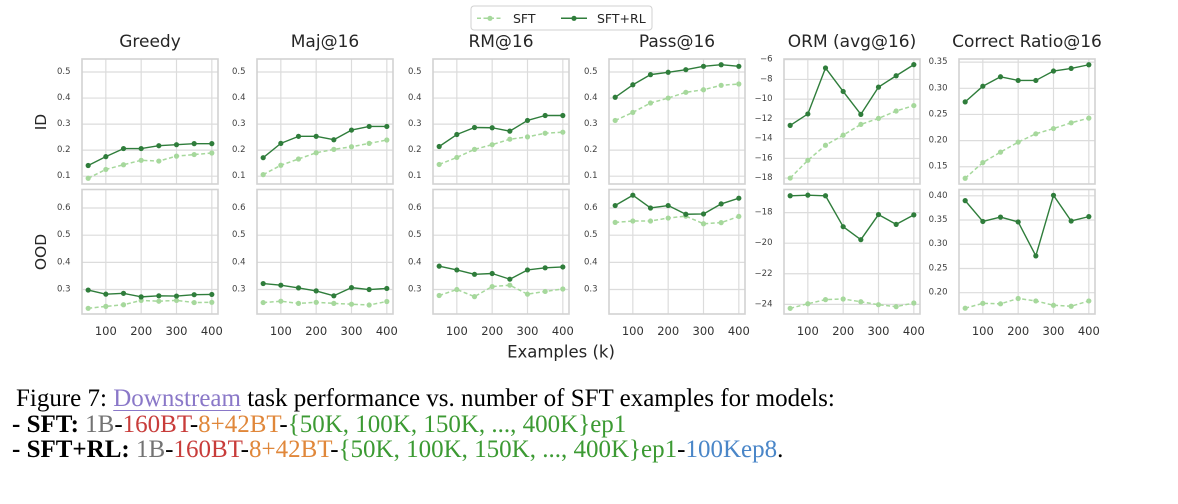 The height and width of the screenshot is (504, 1178). What do you see at coordinates (938, 268) in the screenshot?
I see `y-tick-label: 0.25` at bounding box center [938, 268].